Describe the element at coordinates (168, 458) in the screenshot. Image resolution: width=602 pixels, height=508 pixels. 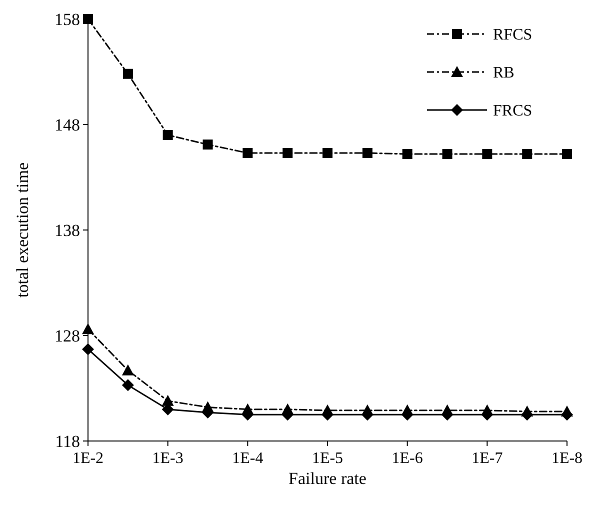
I see `x-tick-label: 1E-3` at that location.